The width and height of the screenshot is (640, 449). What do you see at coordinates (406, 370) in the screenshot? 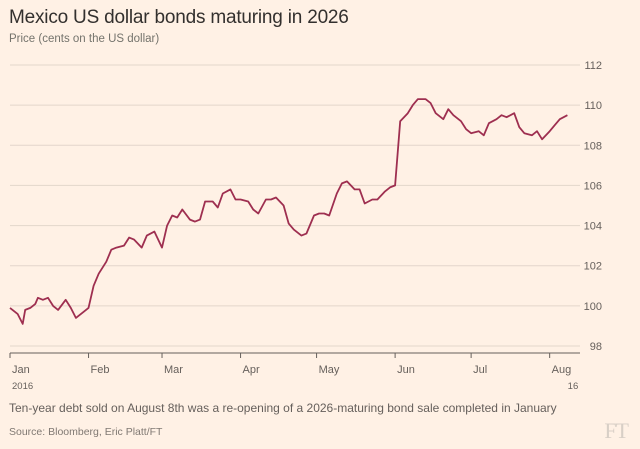
I see `x-tick-label: Jun` at bounding box center [406, 370].